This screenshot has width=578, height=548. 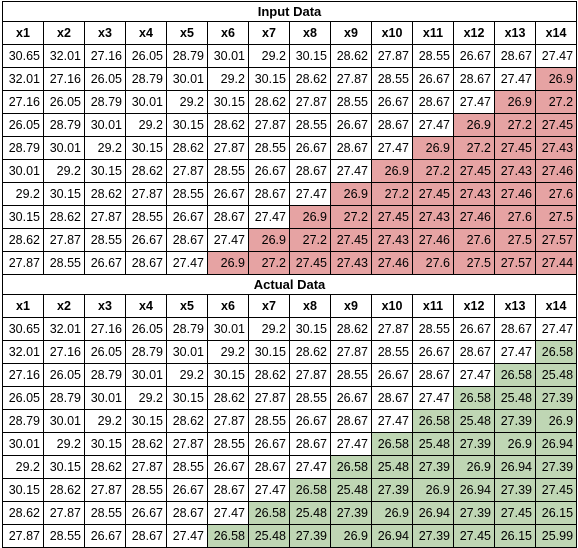 What do you see at coordinates (474, 240) in the screenshot?
I see `table-cell: 27.6` at bounding box center [474, 240].